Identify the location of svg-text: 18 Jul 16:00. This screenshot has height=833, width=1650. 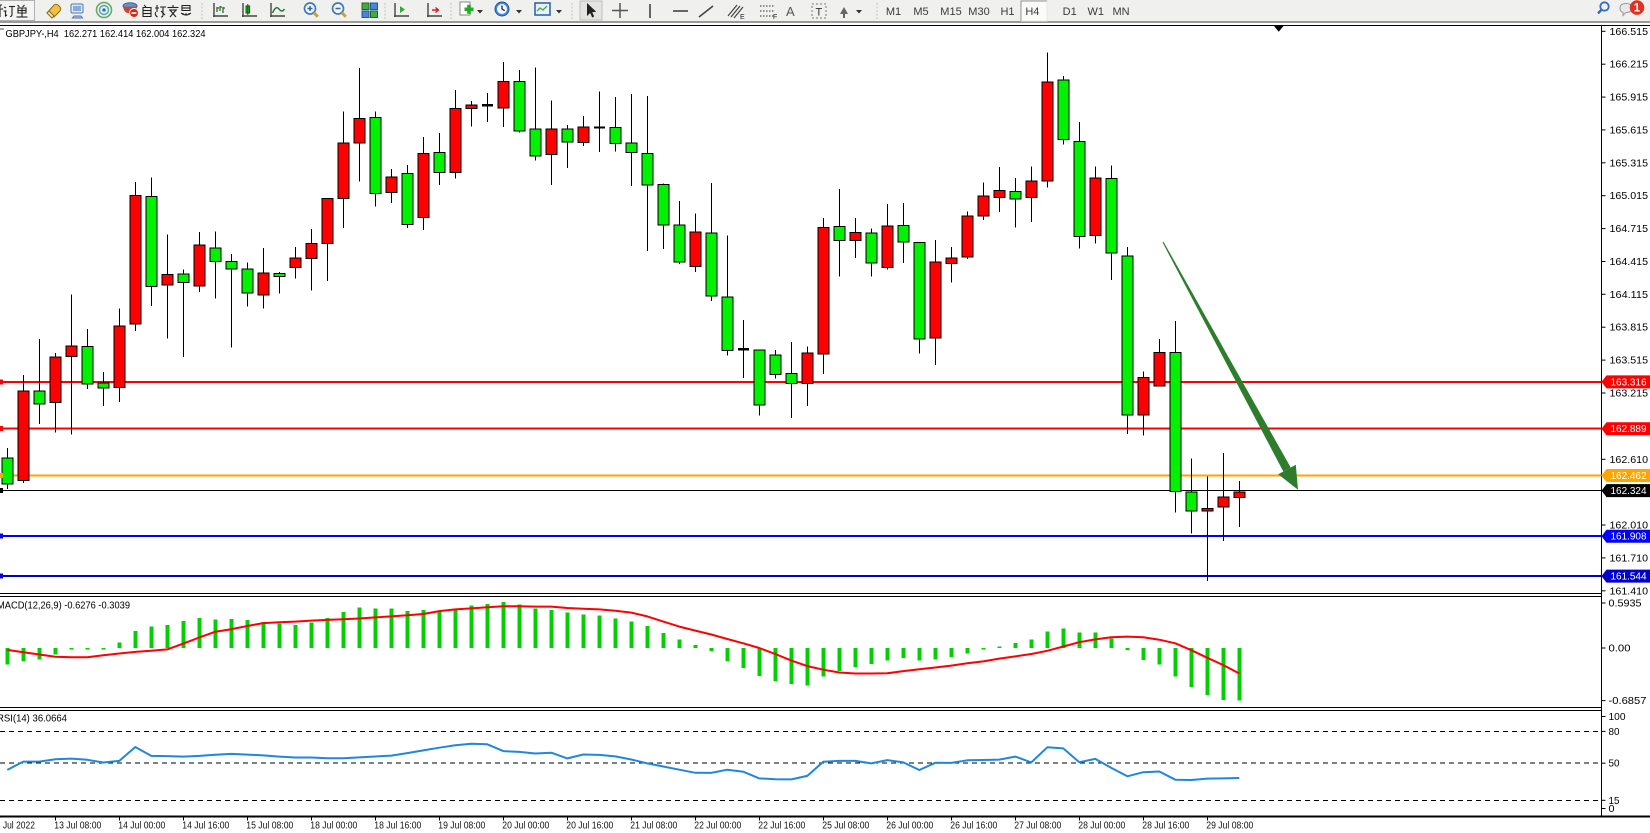
(397, 826).